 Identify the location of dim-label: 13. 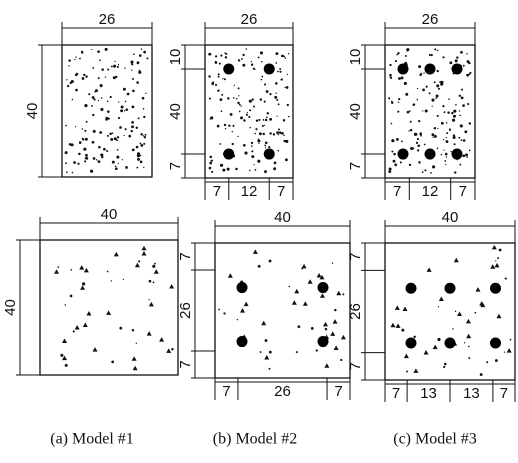
(471, 393).